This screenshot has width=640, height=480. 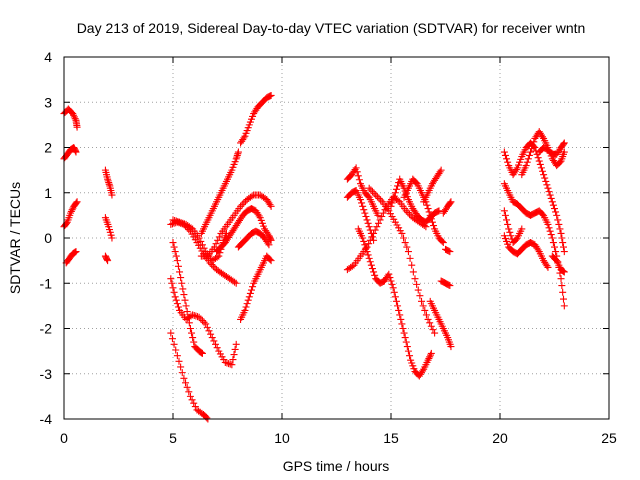 What do you see at coordinates (48, 57) in the screenshot?
I see `y-tick-label: 4` at bounding box center [48, 57].